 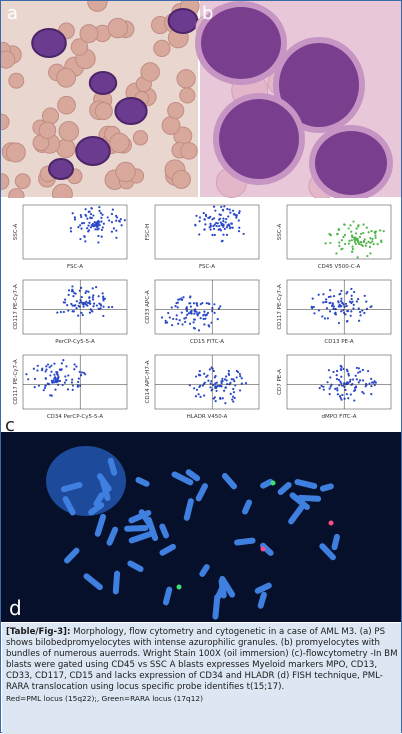 What do you see at coordinates (338, 342) in the screenshot?
I see `axis-label: CD13 PE-A` at bounding box center [338, 342].